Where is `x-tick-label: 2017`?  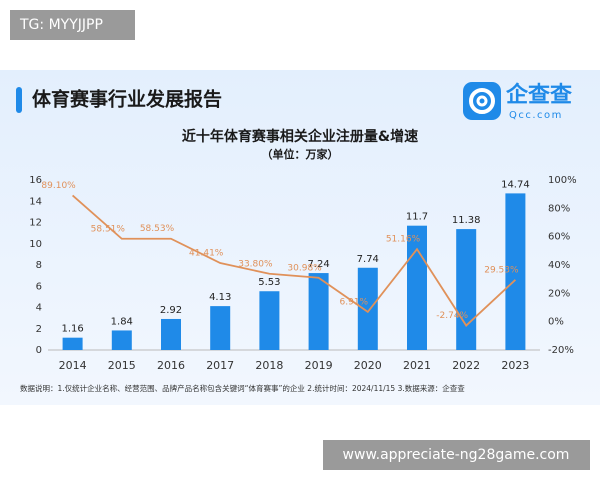
x-tick-label: 2017 is located at coordinates (220, 365).